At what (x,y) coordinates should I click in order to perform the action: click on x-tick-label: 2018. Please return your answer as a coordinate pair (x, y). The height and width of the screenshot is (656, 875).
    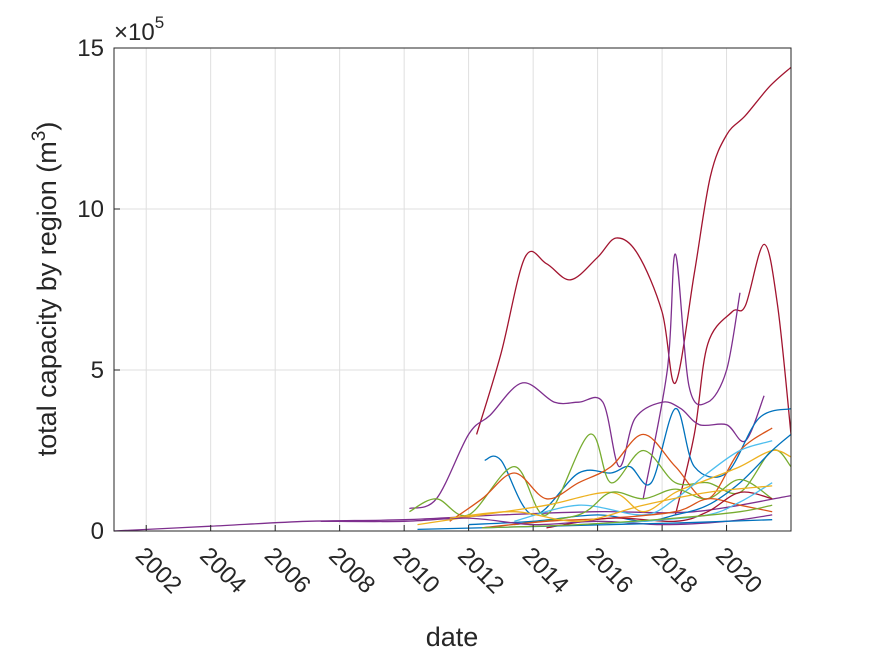
    Looking at the image, I should click on (674, 570).